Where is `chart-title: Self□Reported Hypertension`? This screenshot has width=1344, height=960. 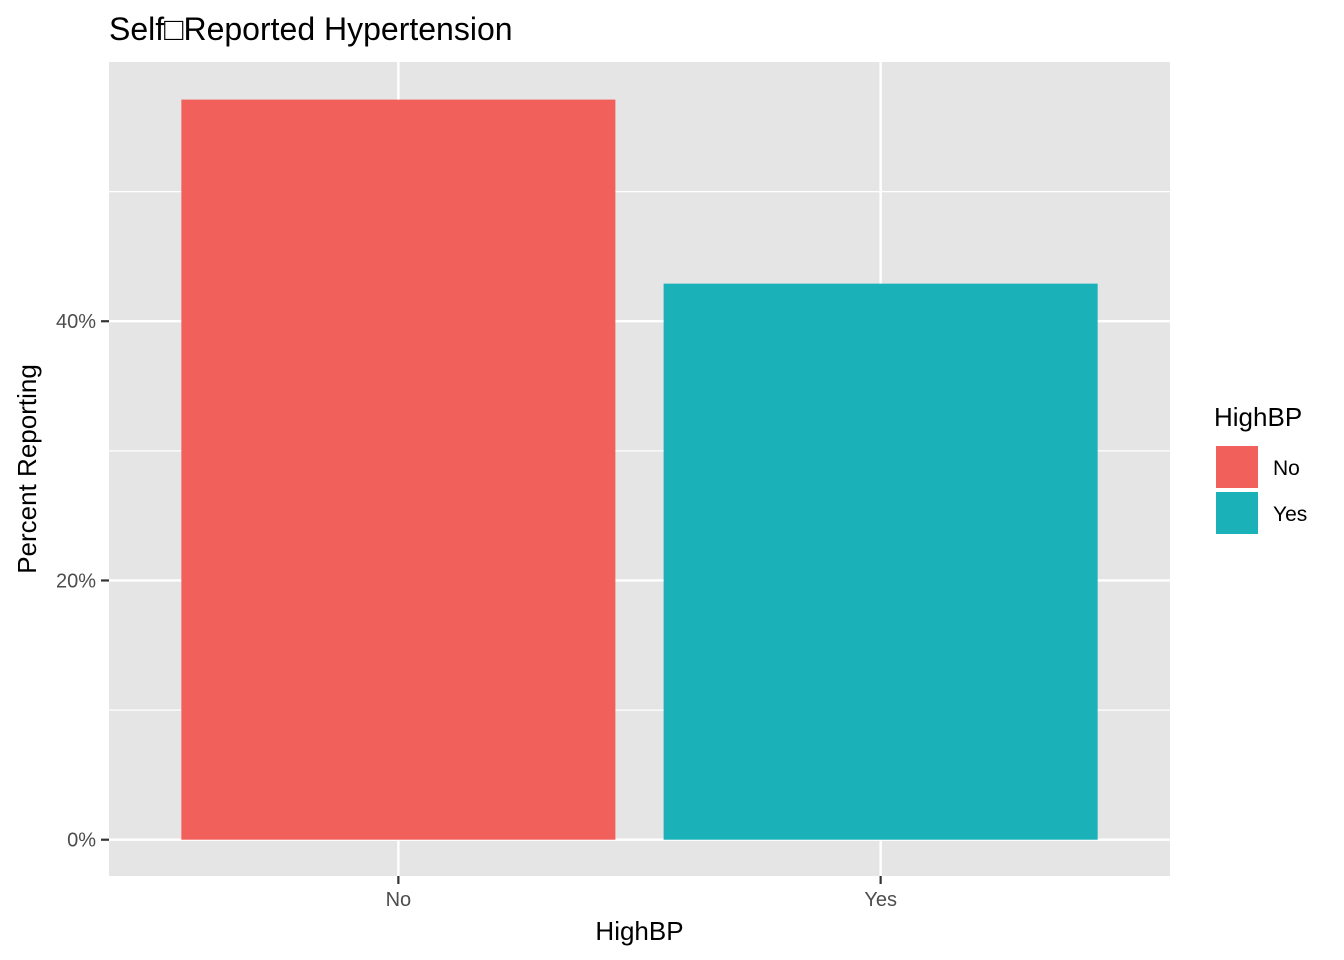
chart-title: Self□Reported Hypertension is located at coordinates (311, 29).